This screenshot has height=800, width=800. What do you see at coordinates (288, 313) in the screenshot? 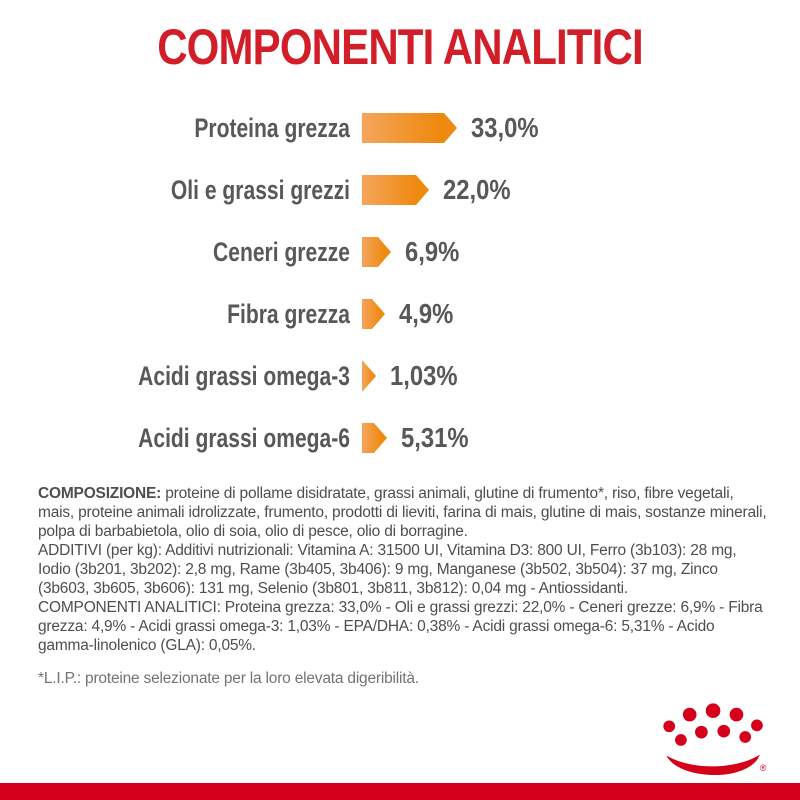
I see `component-label: Fibra grezza` at bounding box center [288, 313].